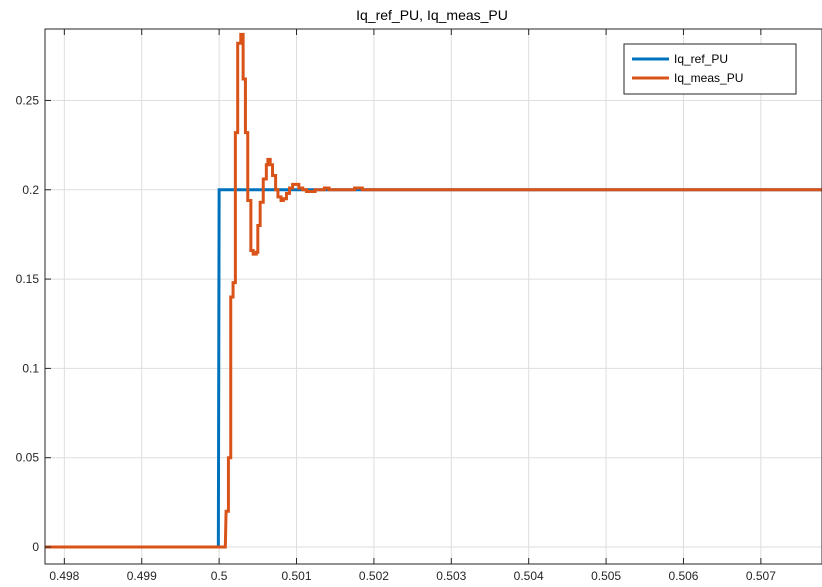  What do you see at coordinates (35, 547) in the screenshot?
I see `y-tick-label: 0` at bounding box center [35, 547].